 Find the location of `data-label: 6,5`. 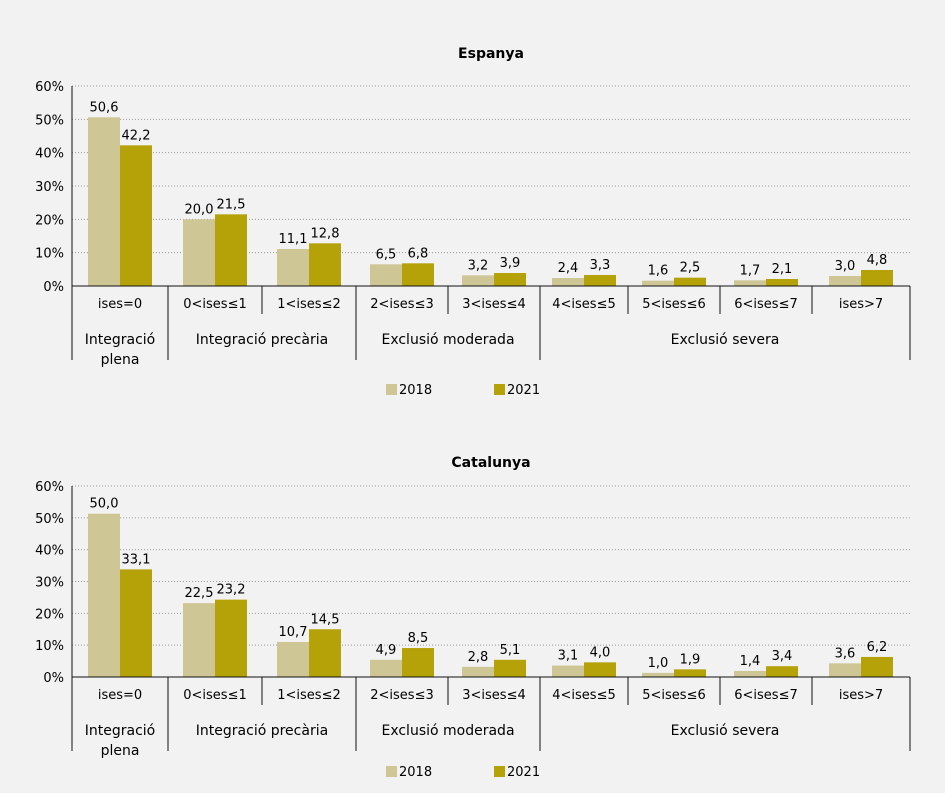

data-label: 6,5 is located at coordinates (386, 254).